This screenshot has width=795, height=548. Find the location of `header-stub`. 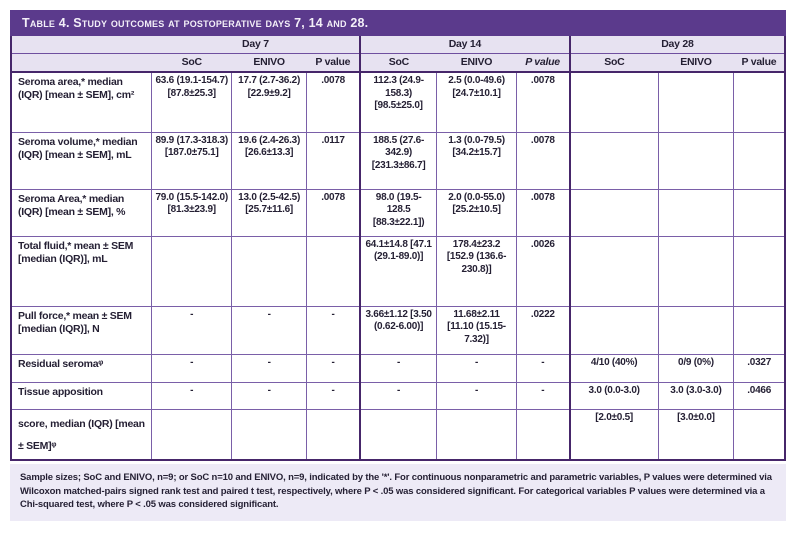

header-stub is located at coordinates (81, 63).